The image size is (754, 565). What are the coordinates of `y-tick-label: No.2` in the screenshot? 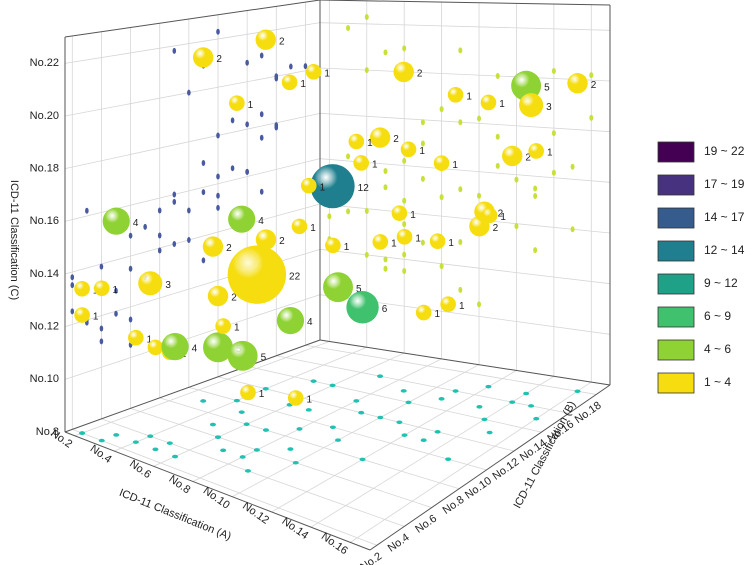 It's located at (371, 557).